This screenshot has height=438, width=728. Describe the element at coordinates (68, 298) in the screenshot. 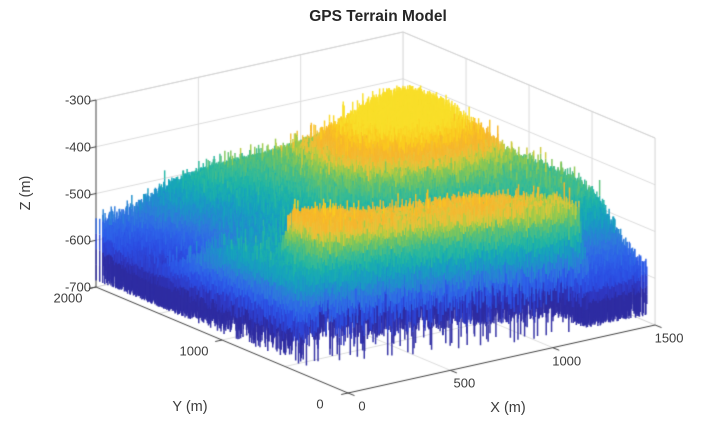

I see `y-tick-label: 2000` at that location.